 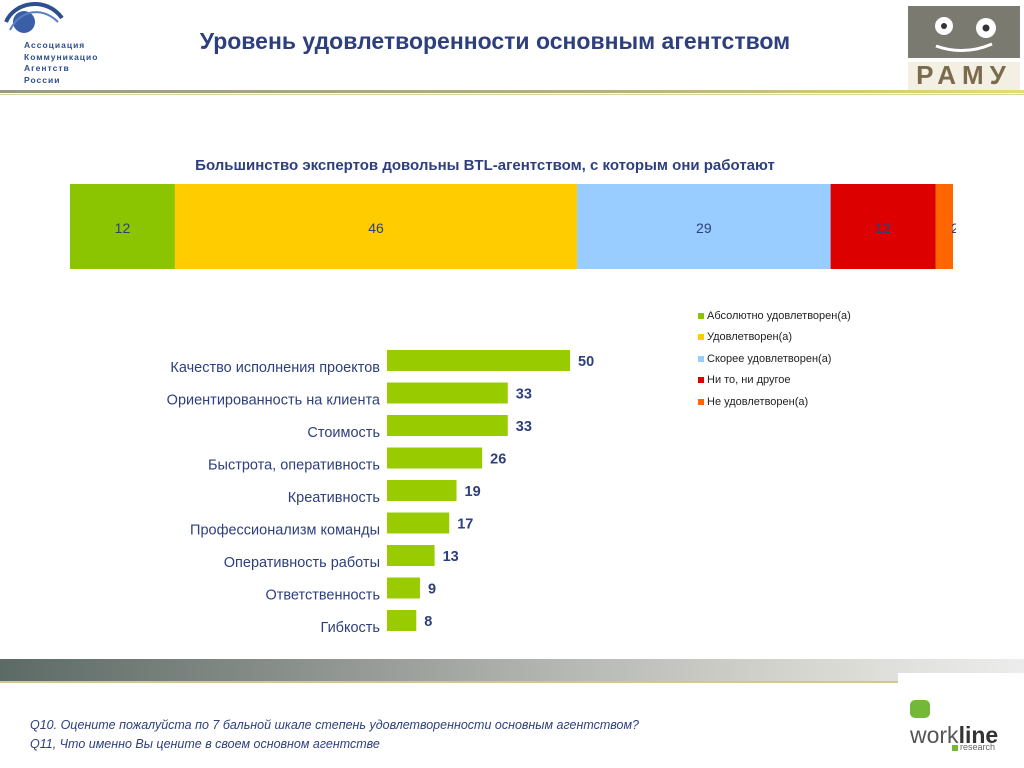 What do you see at coordinates (750, 337) in the screenshot?
I see `legend-label-1: Удовлетворен(а)` at bounding box center [750, 337].